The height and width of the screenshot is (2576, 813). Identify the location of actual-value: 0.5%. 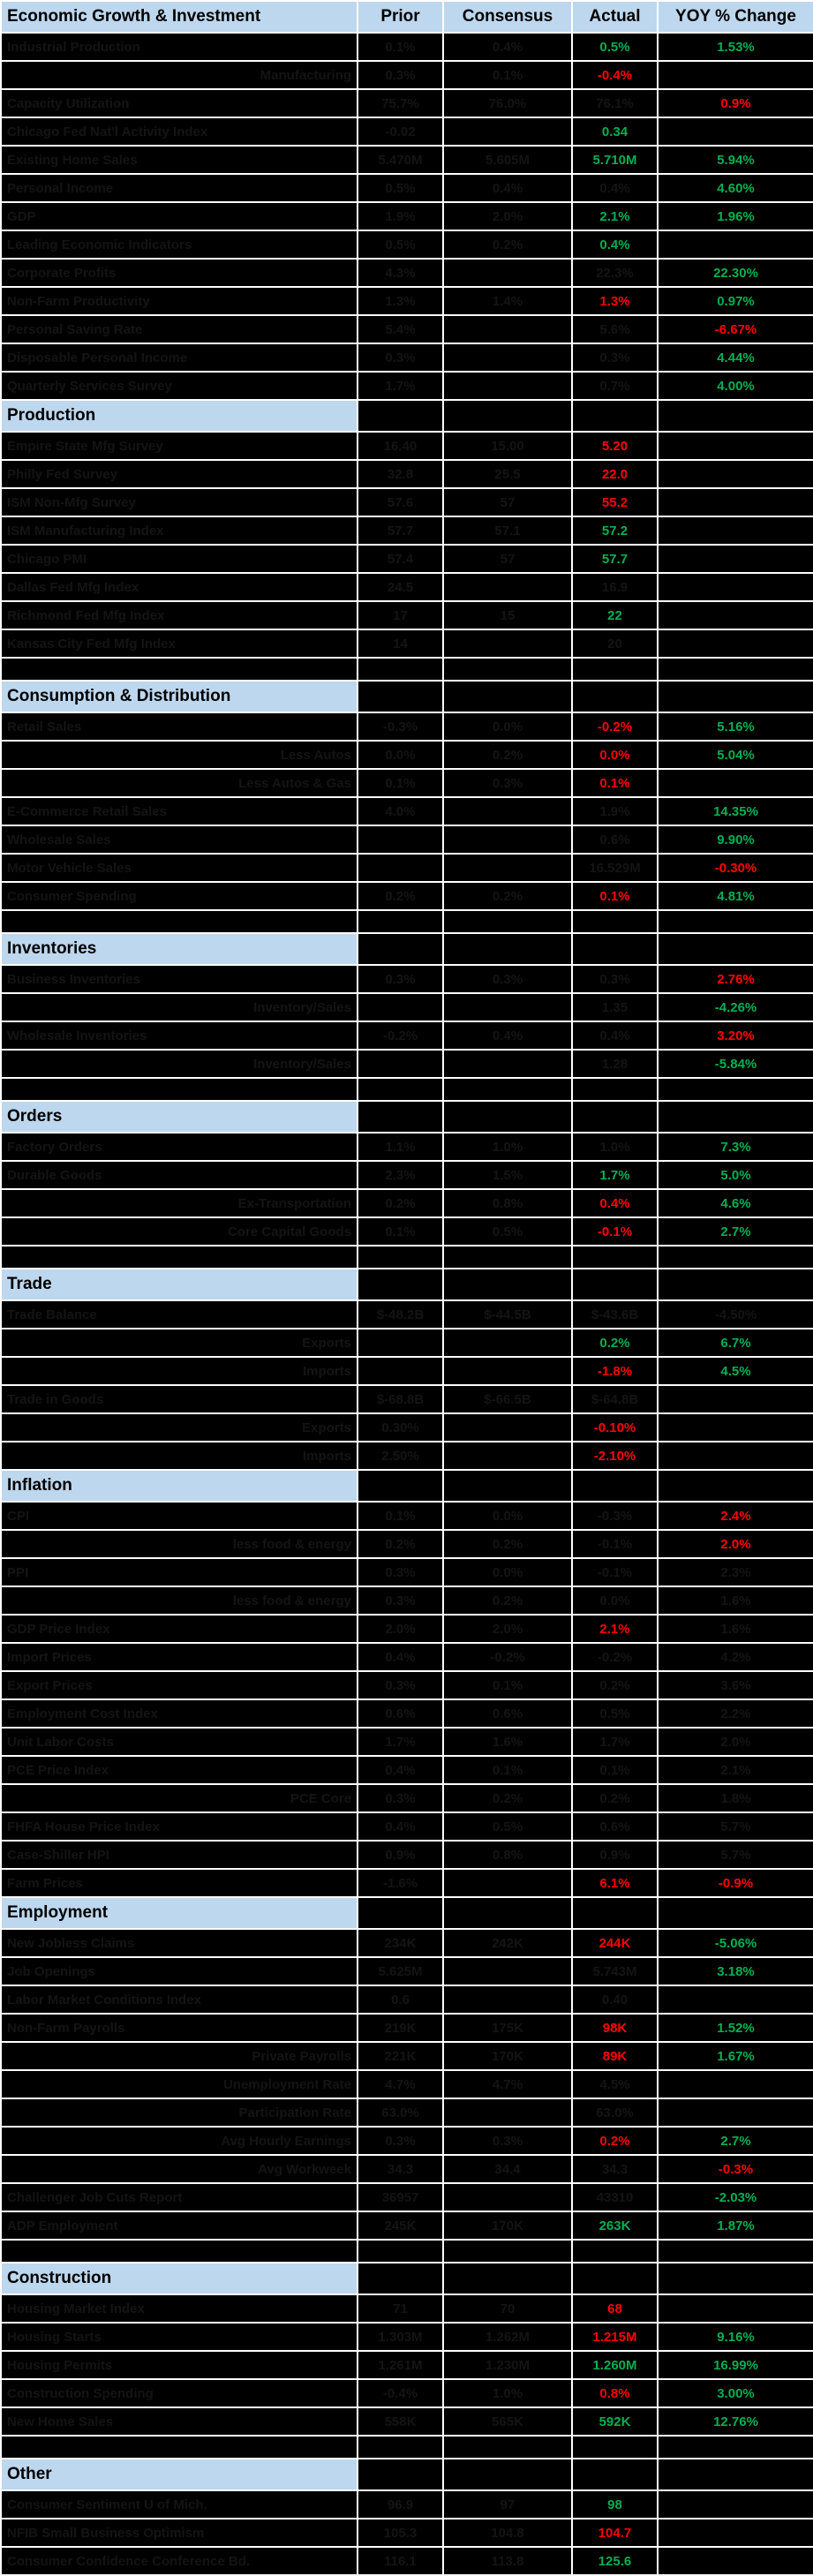
(615, 1714).